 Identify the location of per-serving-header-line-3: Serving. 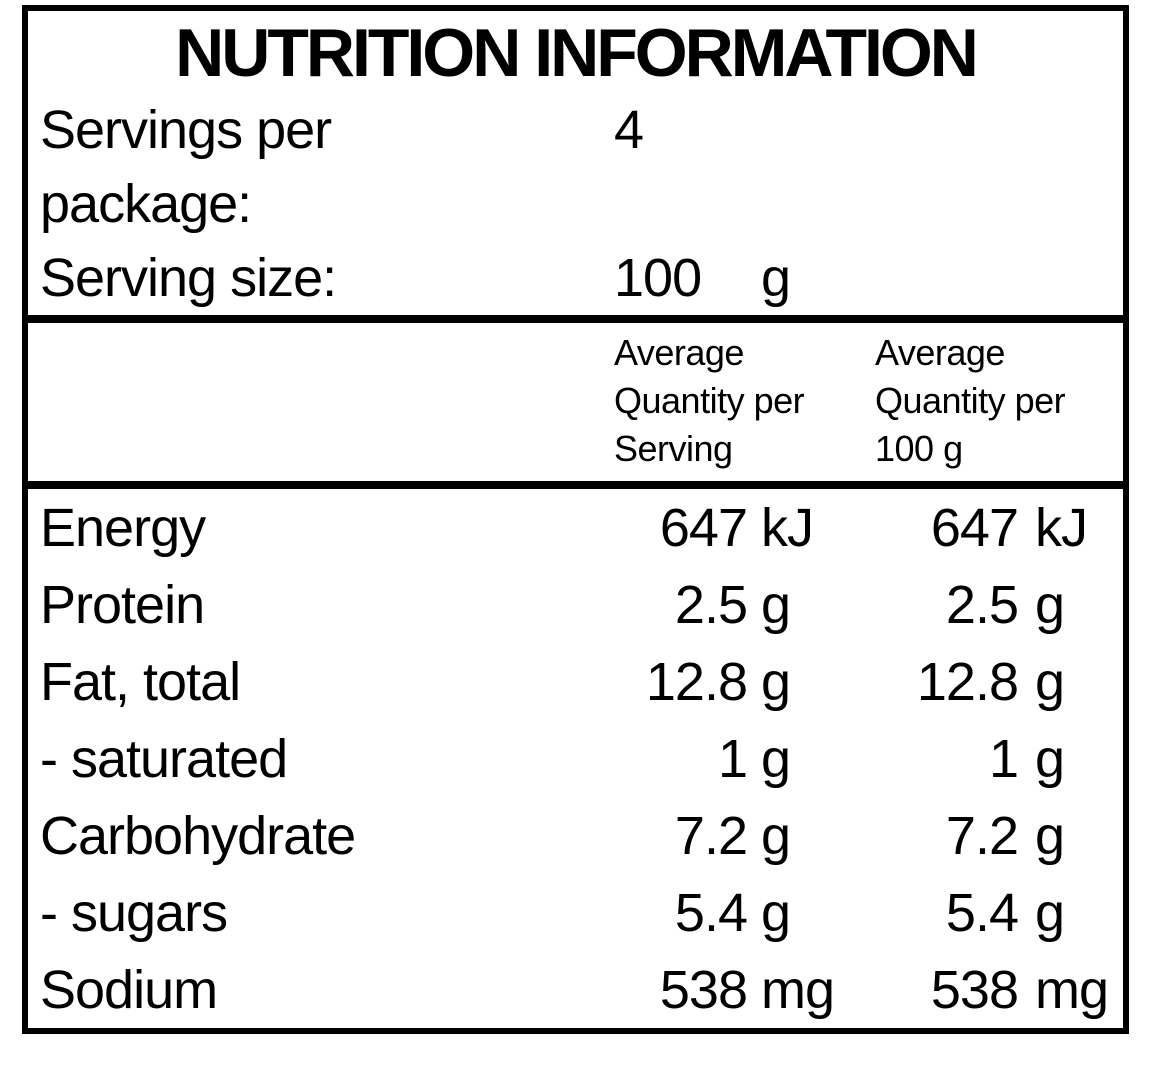
(673, 448).